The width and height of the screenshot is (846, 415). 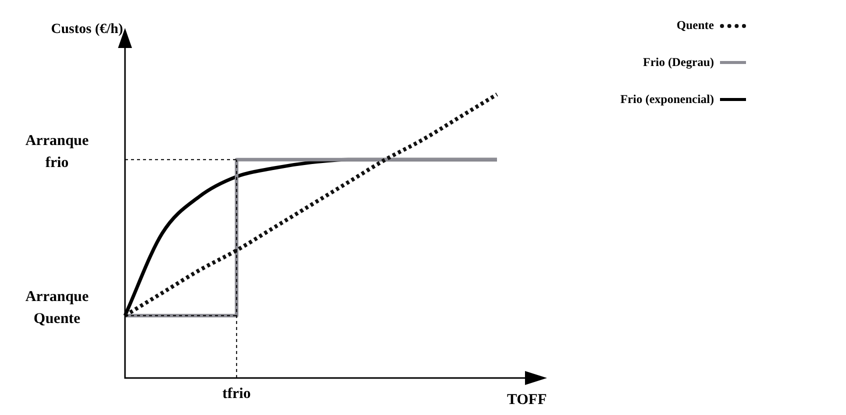 I want to click on ref-line-label: Arranque Quente, so click(x=57, y=308).